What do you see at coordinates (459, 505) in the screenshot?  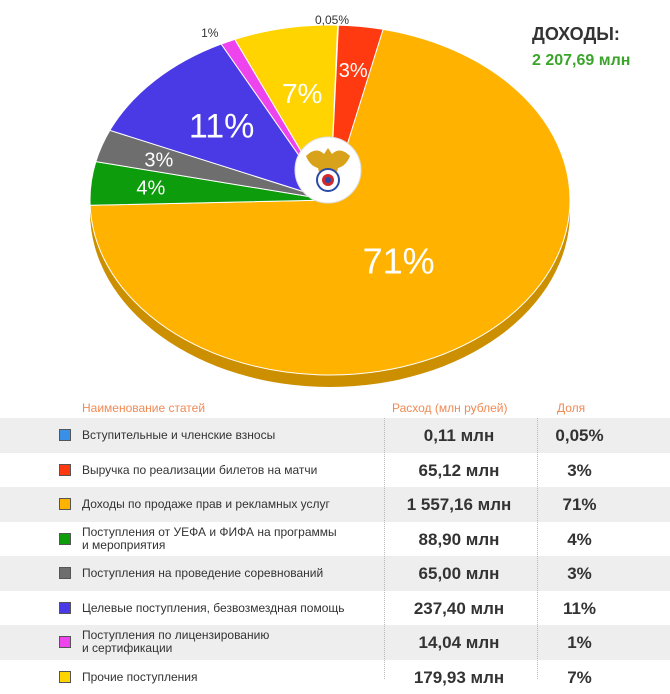 I see `row-value: 1 557,16 млн` at bounding box center [459, 505].